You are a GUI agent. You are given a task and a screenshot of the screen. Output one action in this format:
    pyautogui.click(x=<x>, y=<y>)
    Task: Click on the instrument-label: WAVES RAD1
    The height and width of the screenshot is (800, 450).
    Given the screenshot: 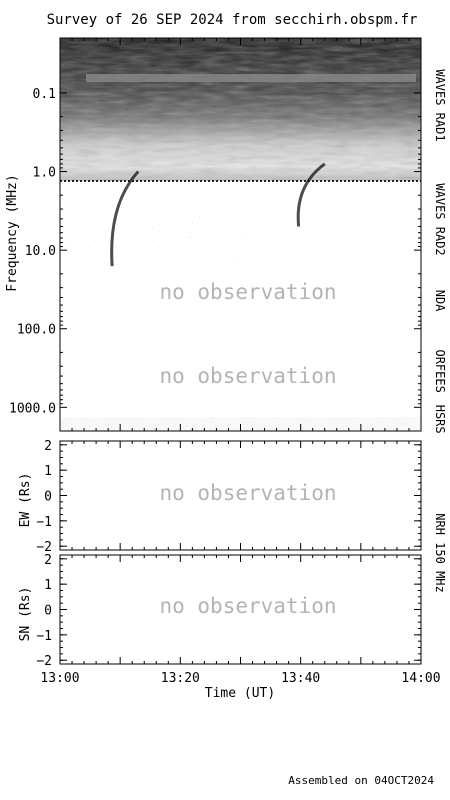 What is the action you would take?
    pyautogui.click(x=440, y=105)
    